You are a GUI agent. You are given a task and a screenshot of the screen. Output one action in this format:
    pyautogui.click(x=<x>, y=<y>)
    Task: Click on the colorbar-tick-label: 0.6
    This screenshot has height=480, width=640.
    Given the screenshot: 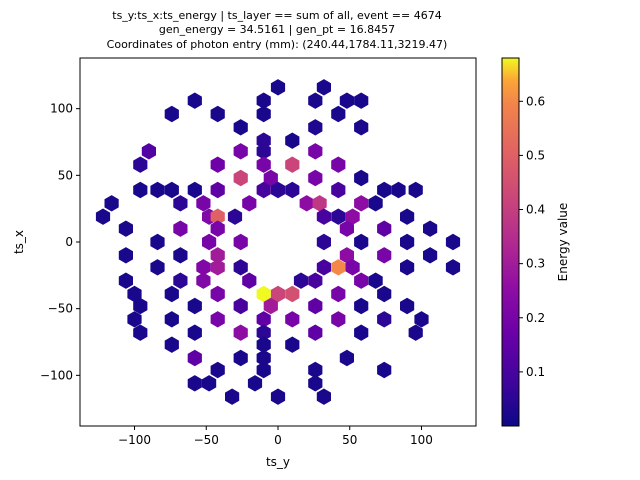 What is the action you would take?
    pyautogui.click(x=535, y=101)
    